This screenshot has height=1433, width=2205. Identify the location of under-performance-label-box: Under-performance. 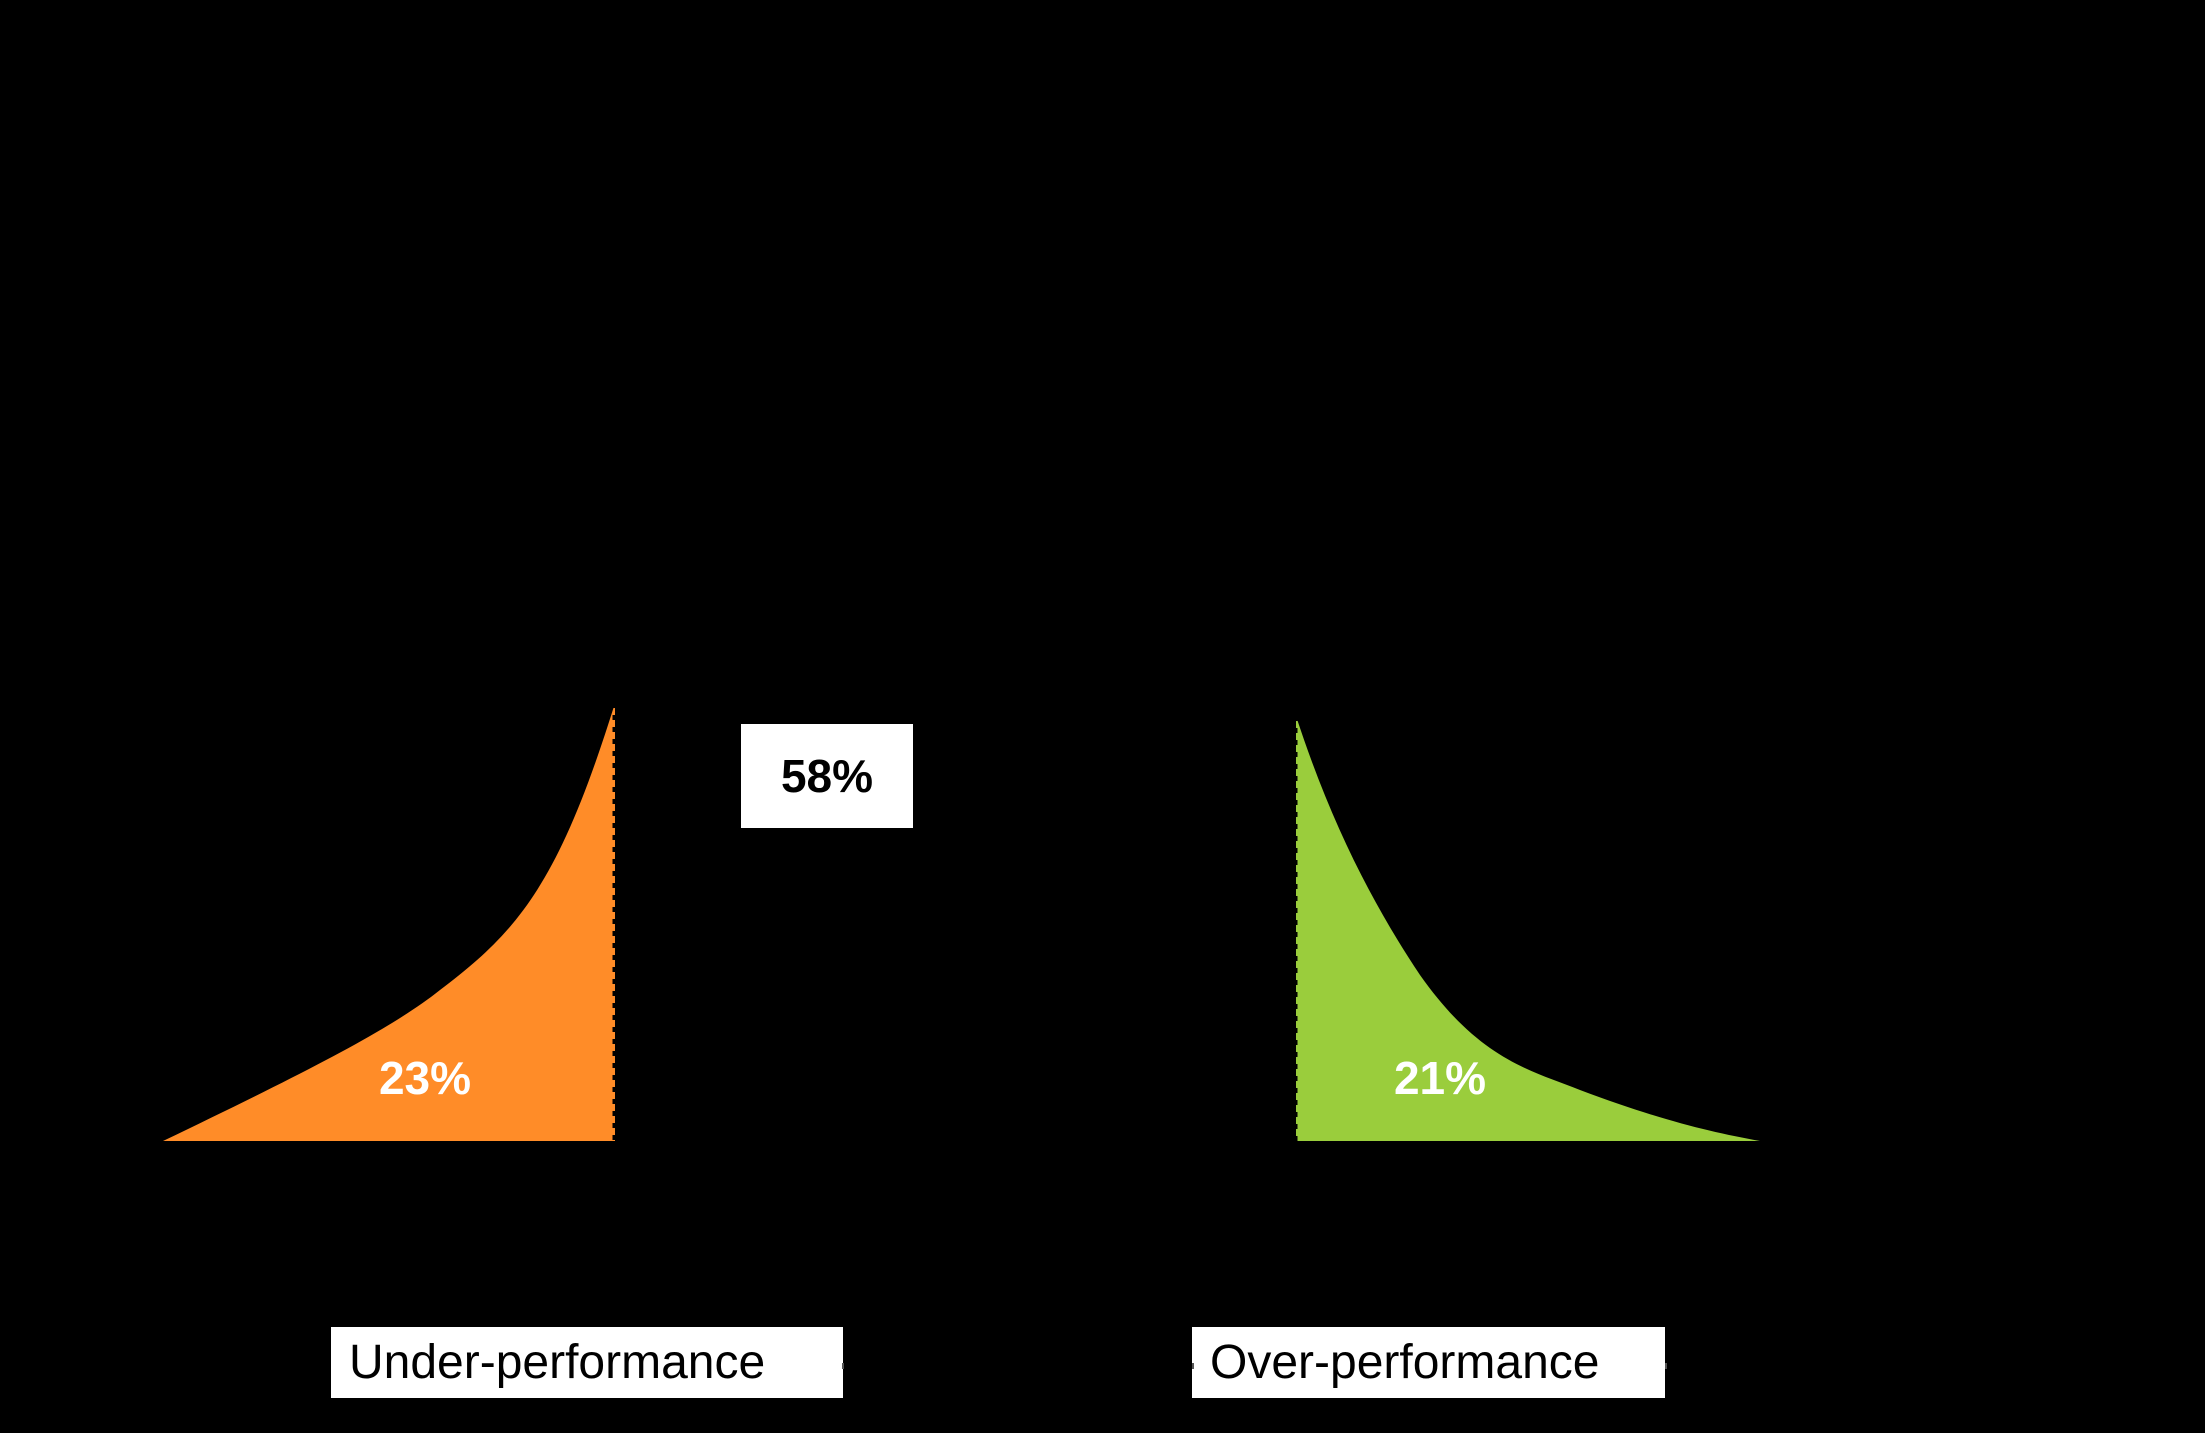
(587, 1362).